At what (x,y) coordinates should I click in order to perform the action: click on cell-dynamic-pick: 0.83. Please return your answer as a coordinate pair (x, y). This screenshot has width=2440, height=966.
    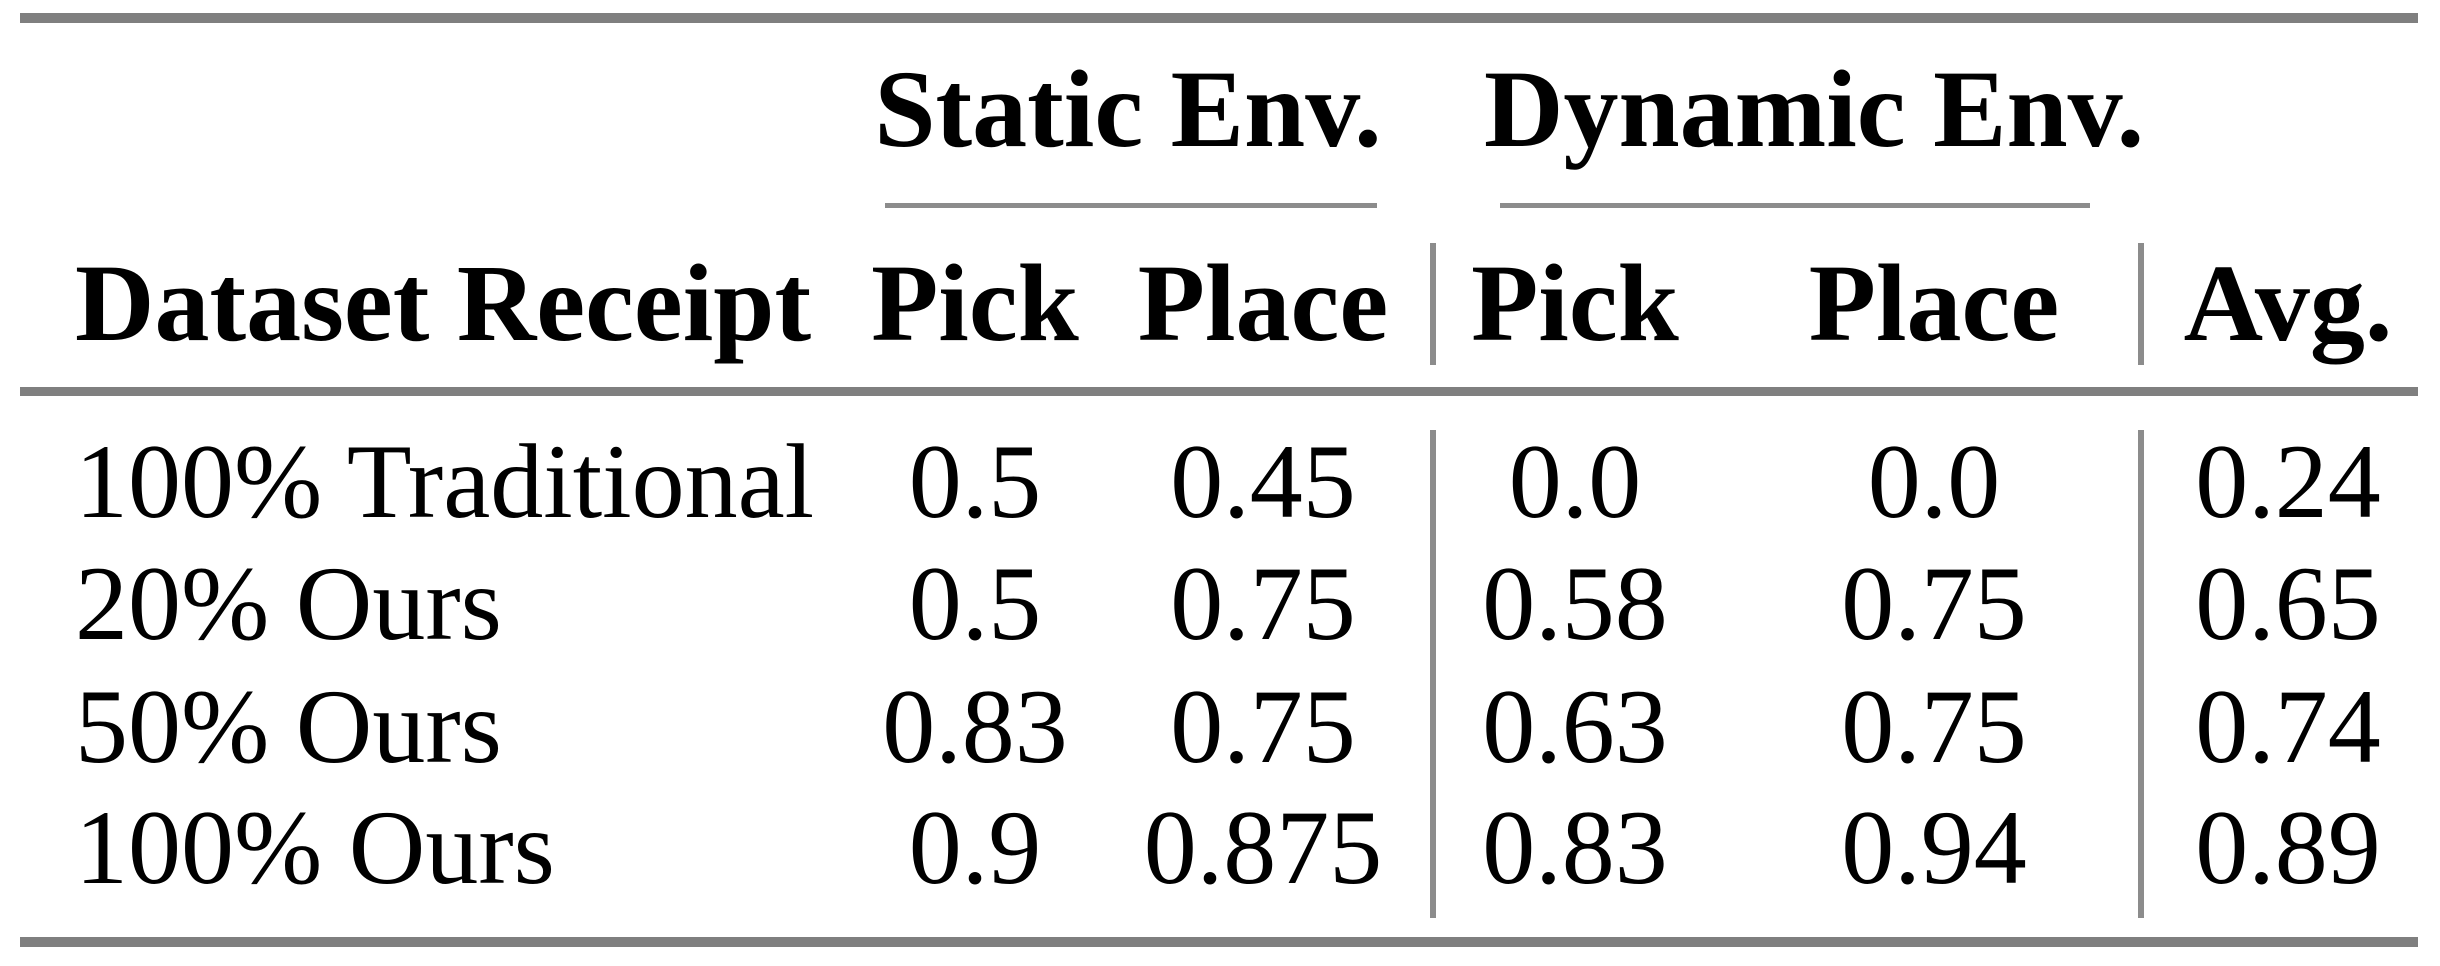
    Looking at the image, I should click on (1575, 847).